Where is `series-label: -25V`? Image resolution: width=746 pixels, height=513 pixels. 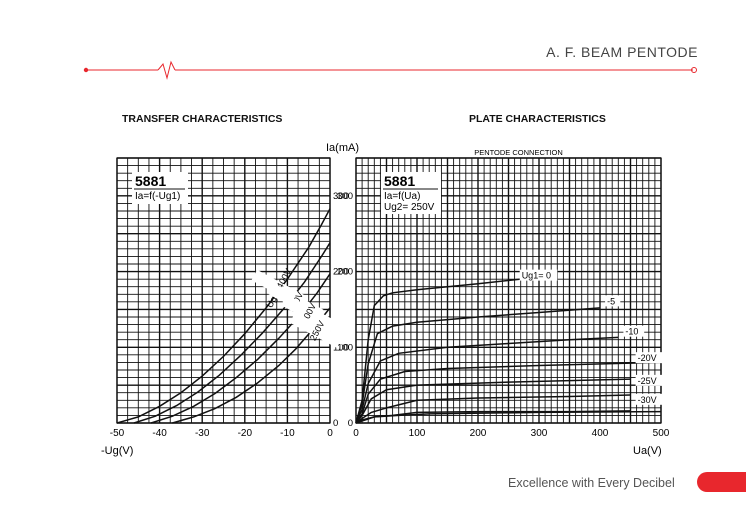 series-label: -25V is located at coordinates (647, 381).